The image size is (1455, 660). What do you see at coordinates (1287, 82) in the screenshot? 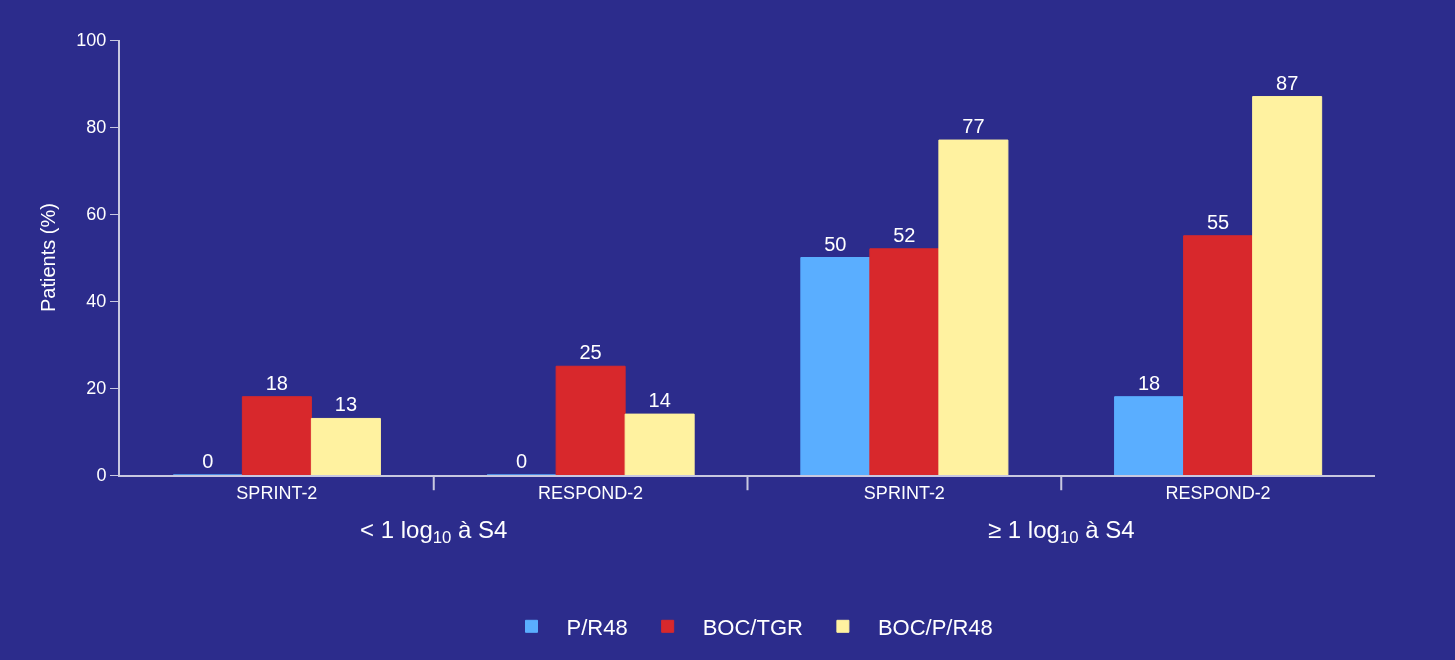
I see `data-label: 87` at bounding box center [1287, 82].